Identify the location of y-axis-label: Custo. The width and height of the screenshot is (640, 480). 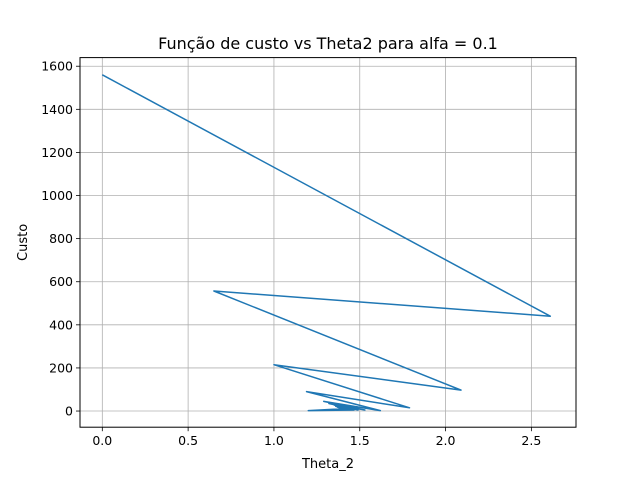
(23, 242).